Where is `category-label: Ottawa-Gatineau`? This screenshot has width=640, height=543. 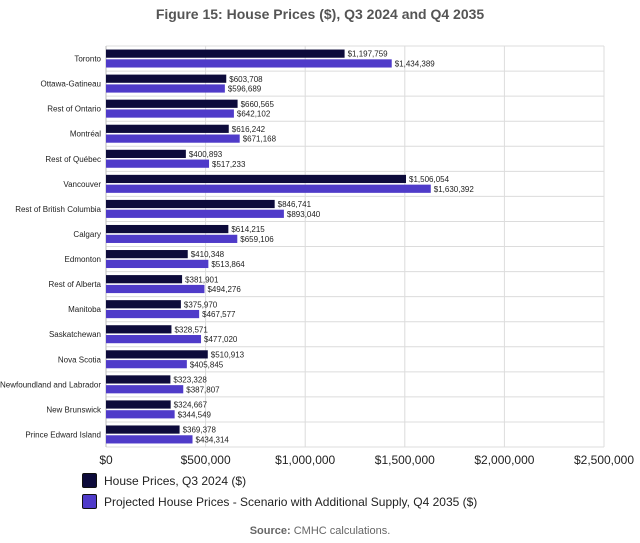
category-label: Ottawa-Gatineau is located at coordinates (71, 84).